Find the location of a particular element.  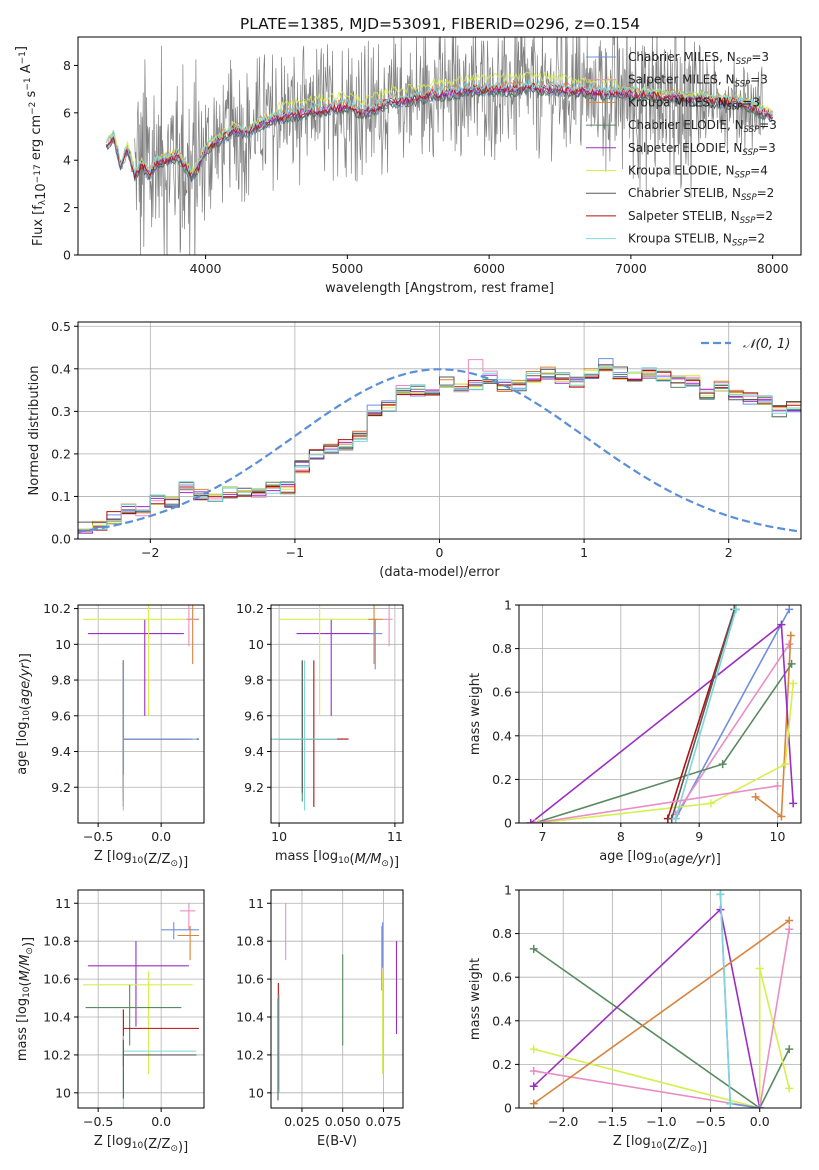

frame-age-vs-mass: 10 11 9.2 9.4 9.6 9.8 10 10.2 mass [log10(M/M⊙)] is located at coordinates (320, 735).